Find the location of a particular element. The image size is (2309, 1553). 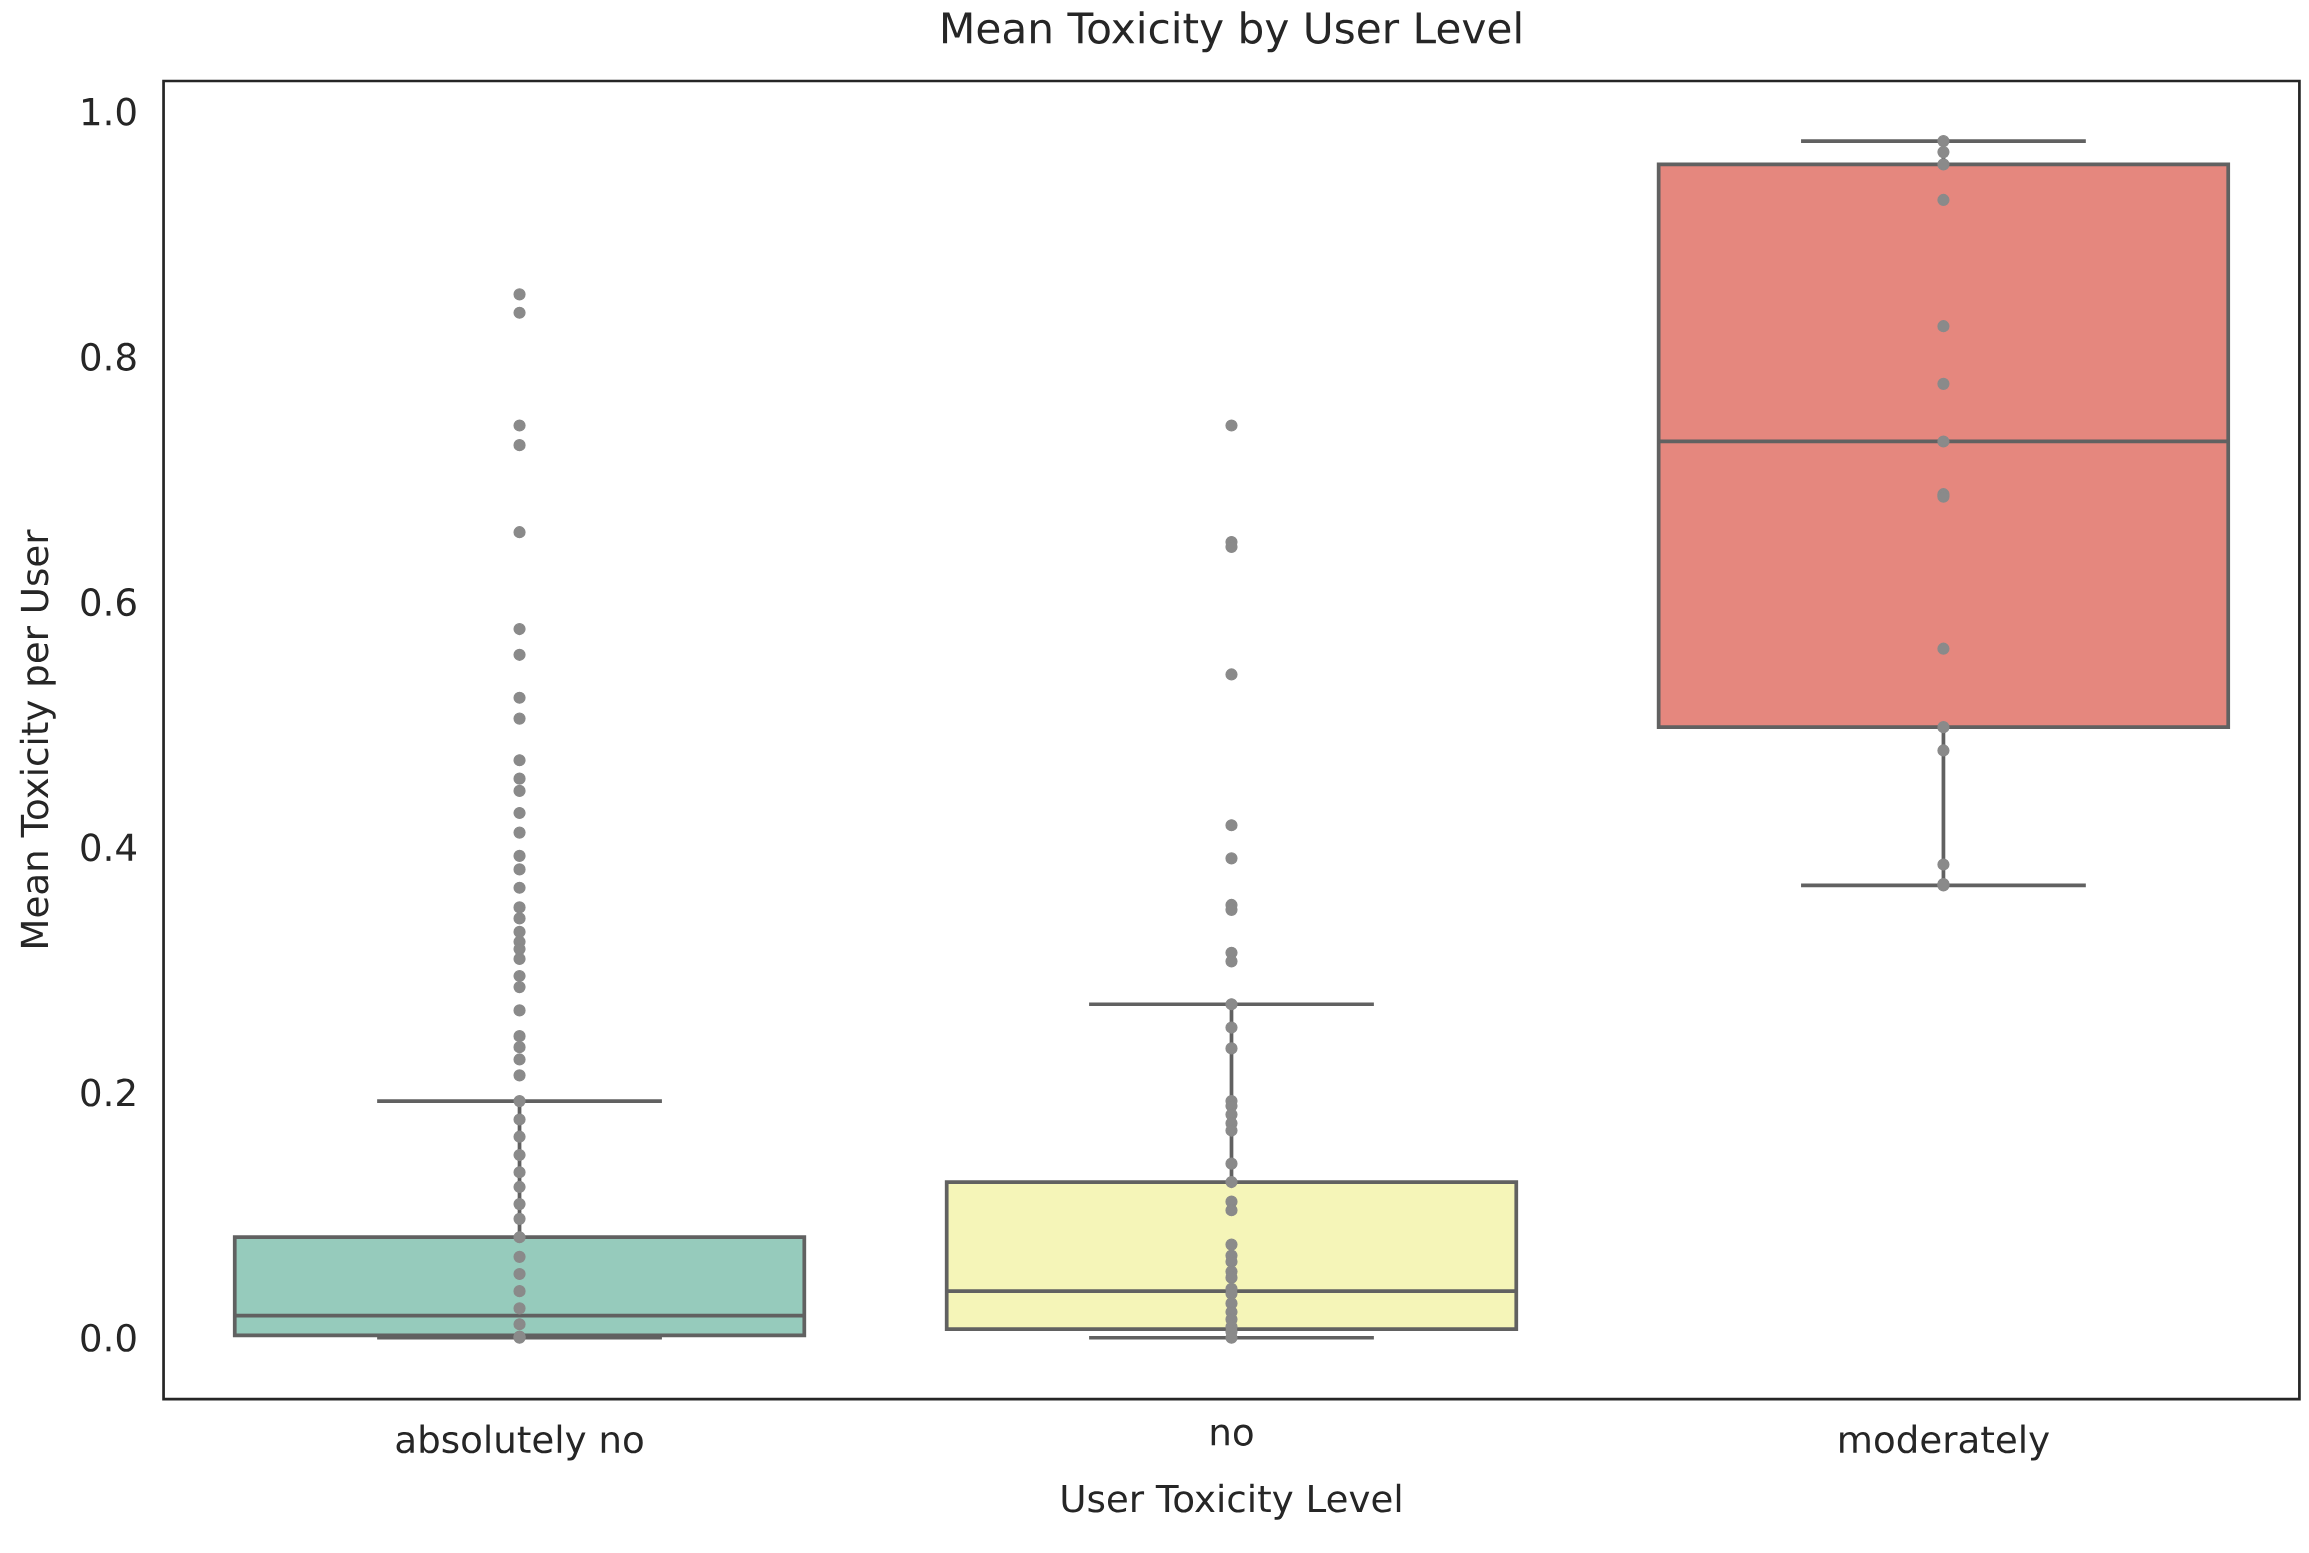

x-axis-title: User Toxicity Level is located at coordinates (1231, 1501).